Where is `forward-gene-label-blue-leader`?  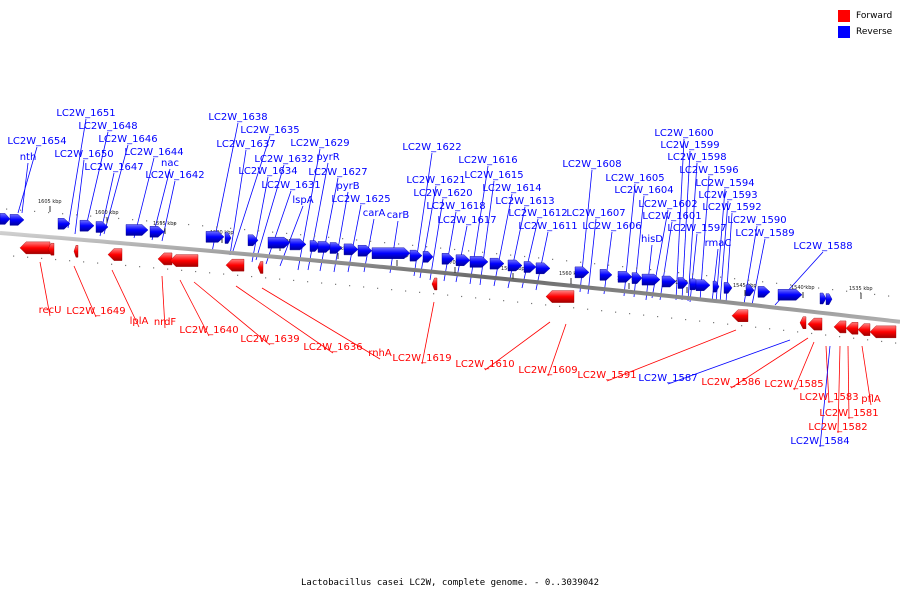
forward-gene-label-blue-leader is located at coordinates (825, 396).